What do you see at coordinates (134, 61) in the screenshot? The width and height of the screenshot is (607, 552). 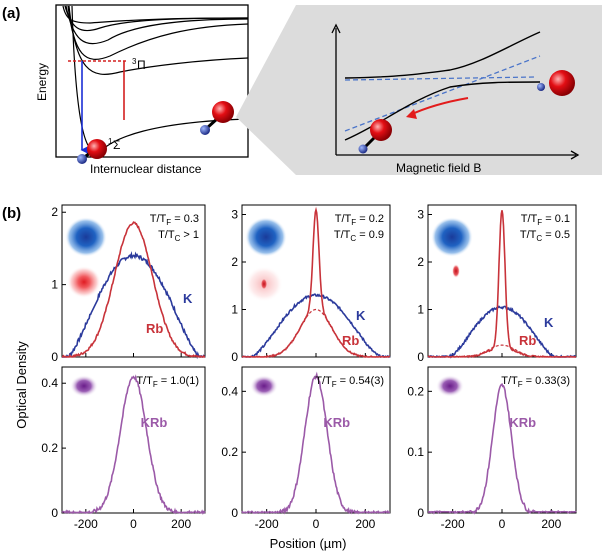 I see `state-3pi-sup: 3` at bounding box center [134, 61].